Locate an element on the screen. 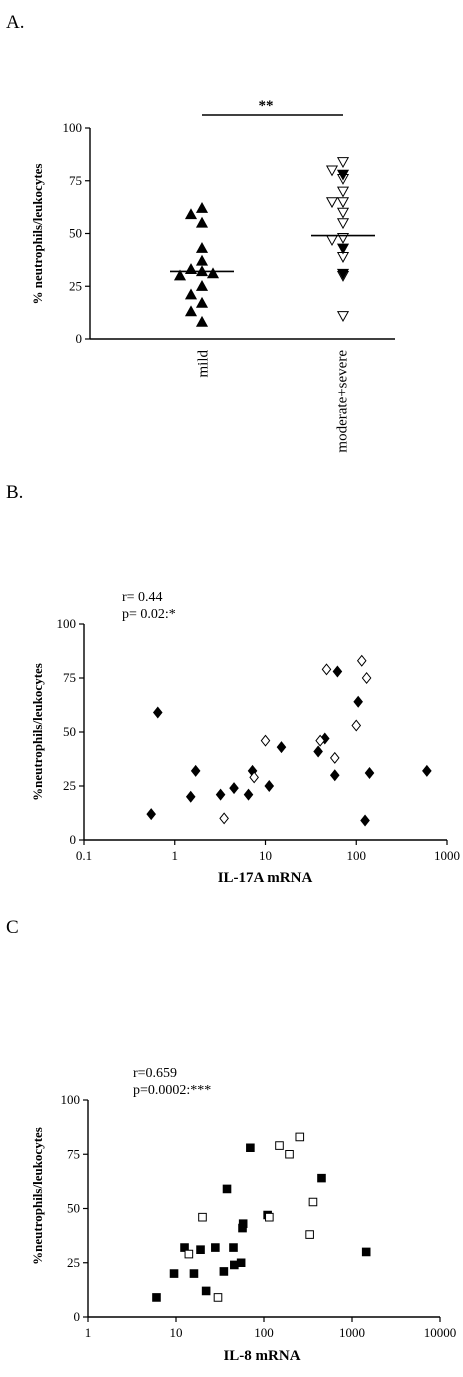 The height and width of the screenshot is (1377, 463). correlation-p-label: p=0.0002:*** is located at coordinates (172, 1090).